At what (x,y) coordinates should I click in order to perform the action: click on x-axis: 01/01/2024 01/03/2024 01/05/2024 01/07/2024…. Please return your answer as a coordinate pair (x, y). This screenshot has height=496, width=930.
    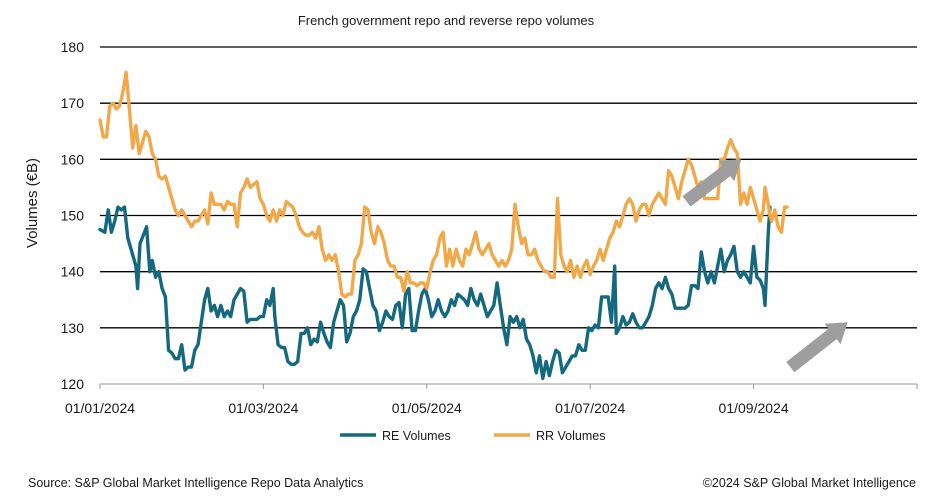
    Looking at the image, I should click on (491, 399).